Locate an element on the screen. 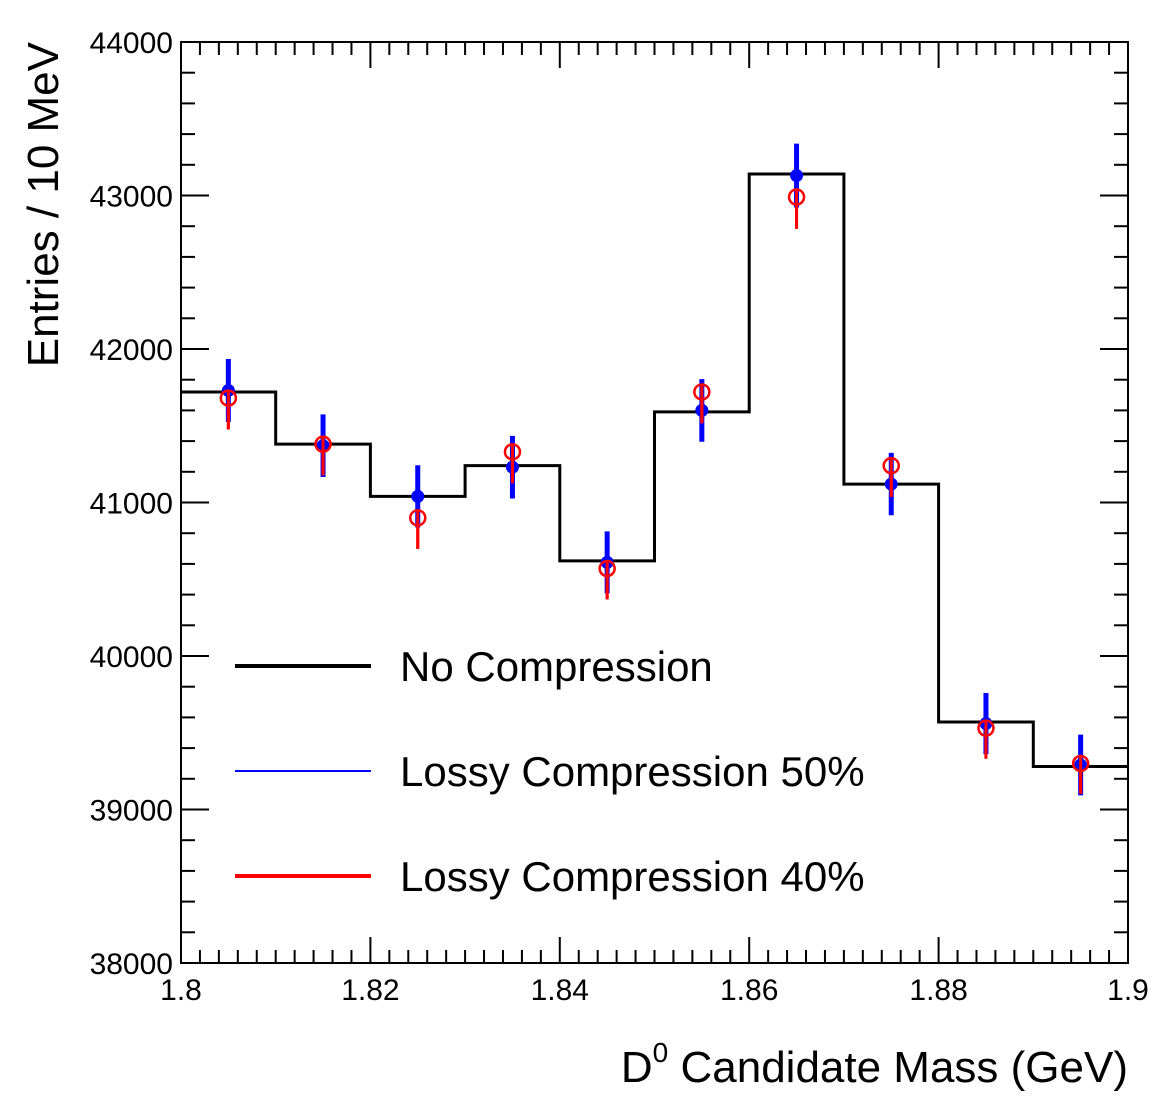 This screenshot has height=1109, width=1158. y-tick-label: 38000 is located at coordinates (131, 964).